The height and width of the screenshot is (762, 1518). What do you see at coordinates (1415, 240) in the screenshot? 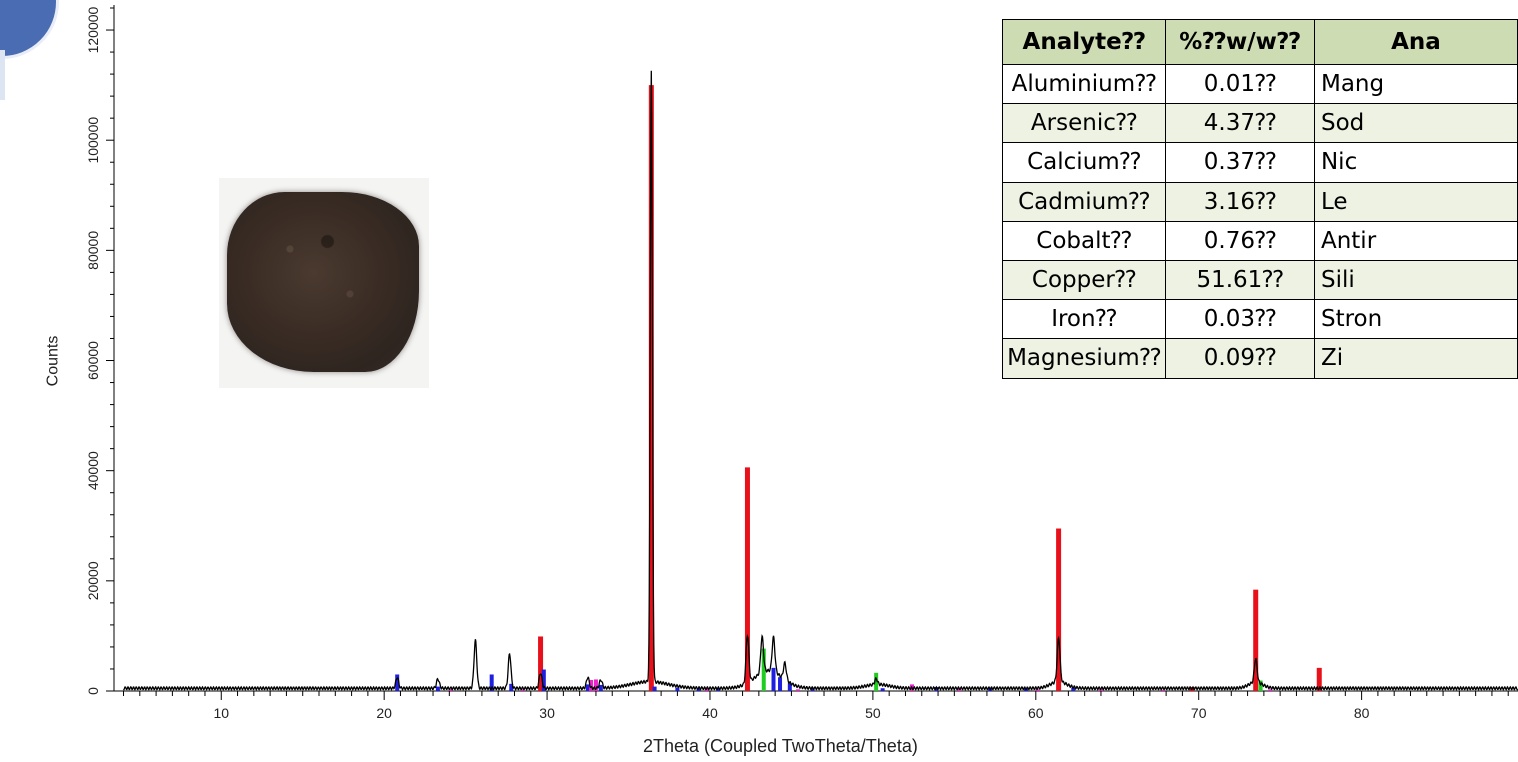
I see `table-cell: Antir` at bounding box center [1415, 240].